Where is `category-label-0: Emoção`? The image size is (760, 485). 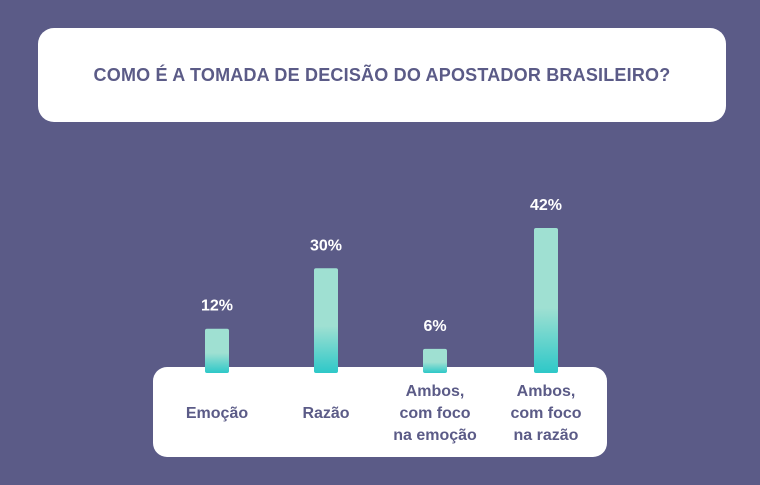 category-label-0: Emoção is located at coordinates (217, 413).